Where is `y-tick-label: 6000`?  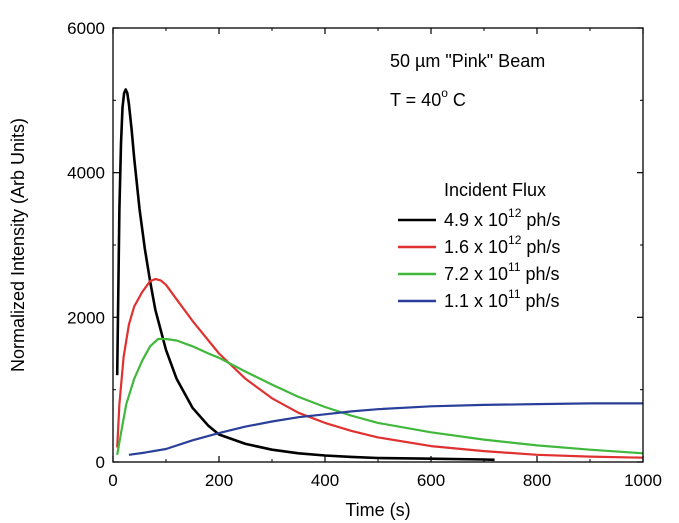
y-tick-label: 6000 is located at coordinates (86, 28).